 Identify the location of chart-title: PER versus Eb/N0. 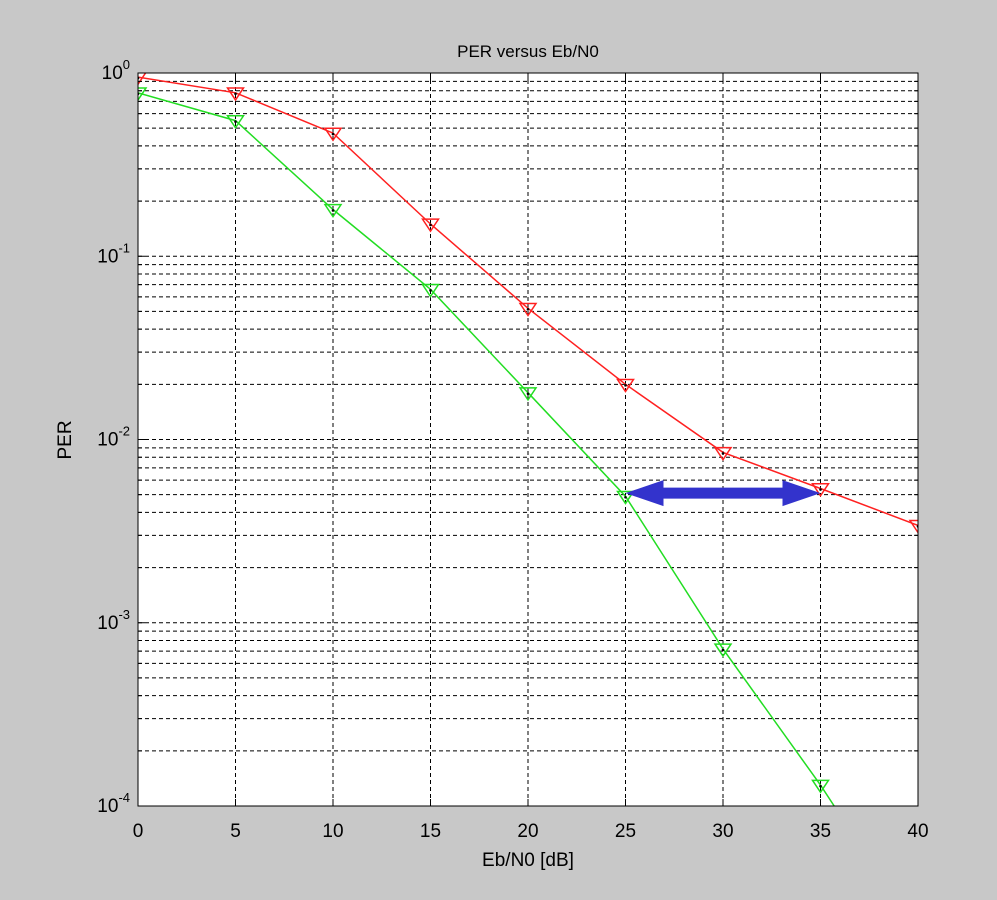
(528, 51).